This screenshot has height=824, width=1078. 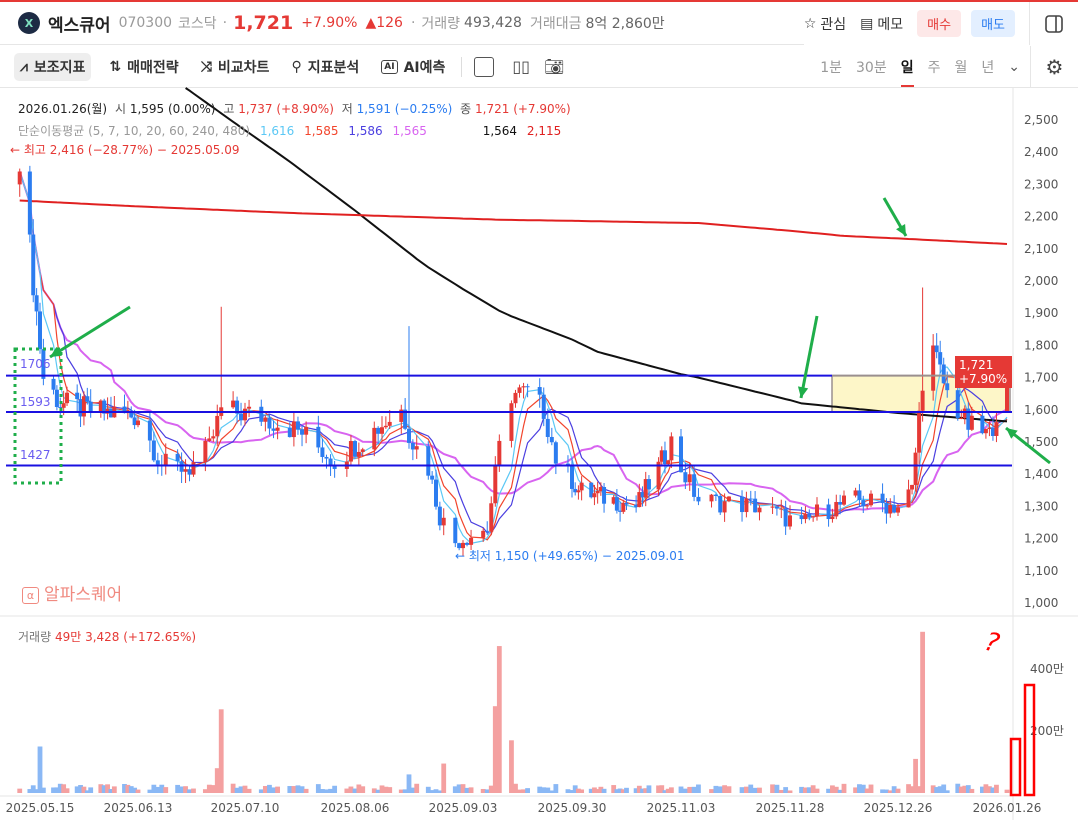 What do you see at coordinates (1041, 378) in the screenshot?
I see `y-axis-tick: 1,700` at bounding box center [1041, 378].